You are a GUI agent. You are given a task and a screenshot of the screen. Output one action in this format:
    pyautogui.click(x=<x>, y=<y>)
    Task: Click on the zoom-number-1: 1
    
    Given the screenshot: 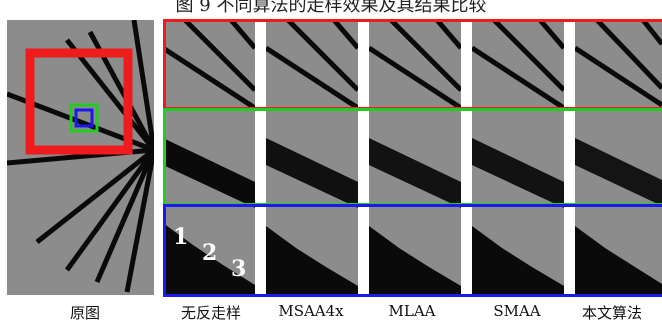 What is the action you would take?
    pyautogui.click(x=180, y=237)
    